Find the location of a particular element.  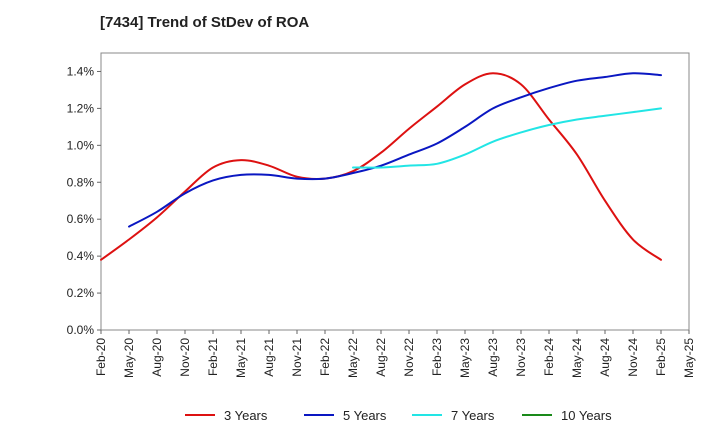

y-tick-label: 0.6% is located at coordinates (81, 219).